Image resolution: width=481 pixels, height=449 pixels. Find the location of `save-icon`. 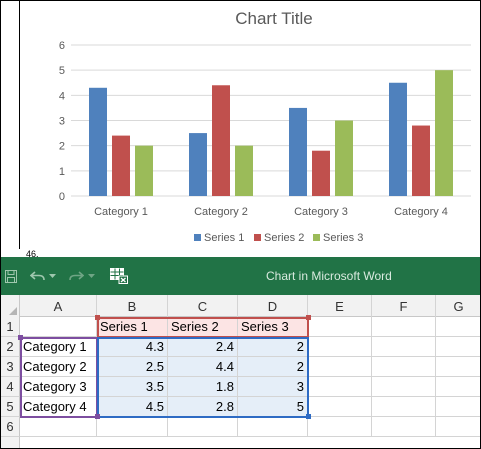

save-icon is located at coordinates (11, 276).